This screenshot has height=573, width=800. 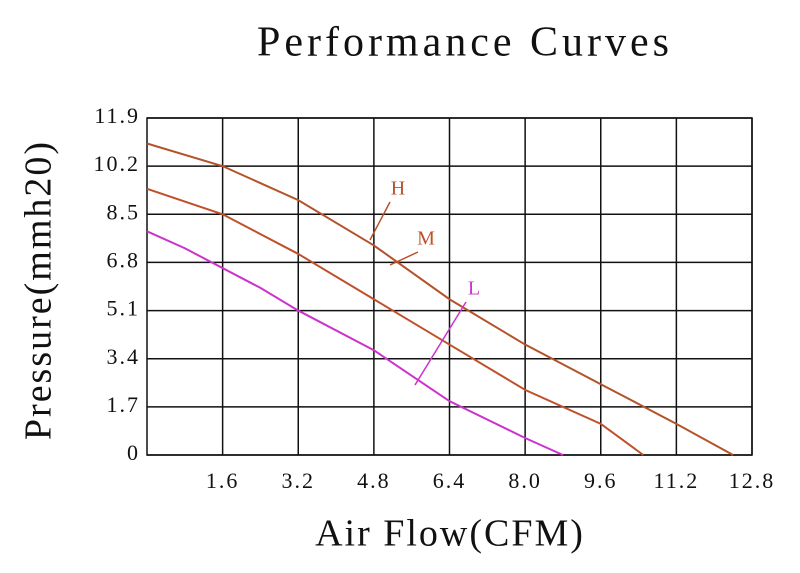 I want to click on x-tick-label: 3.2, so click(x=299, y=480).